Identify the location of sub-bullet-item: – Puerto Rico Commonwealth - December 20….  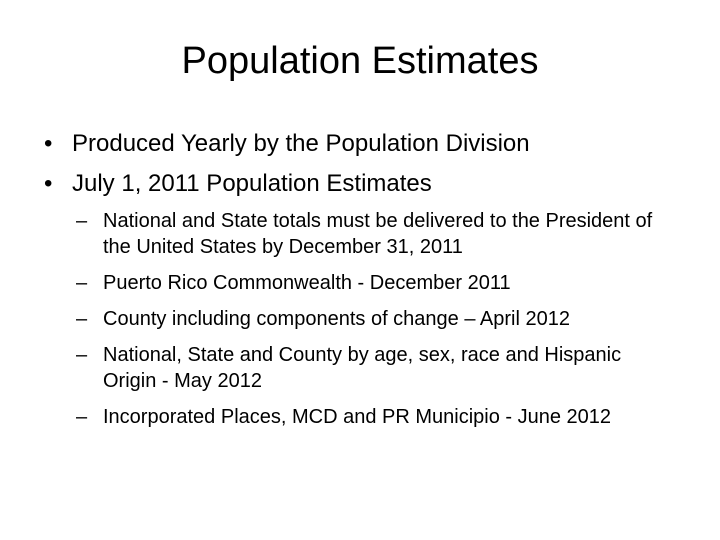
(293, 283).